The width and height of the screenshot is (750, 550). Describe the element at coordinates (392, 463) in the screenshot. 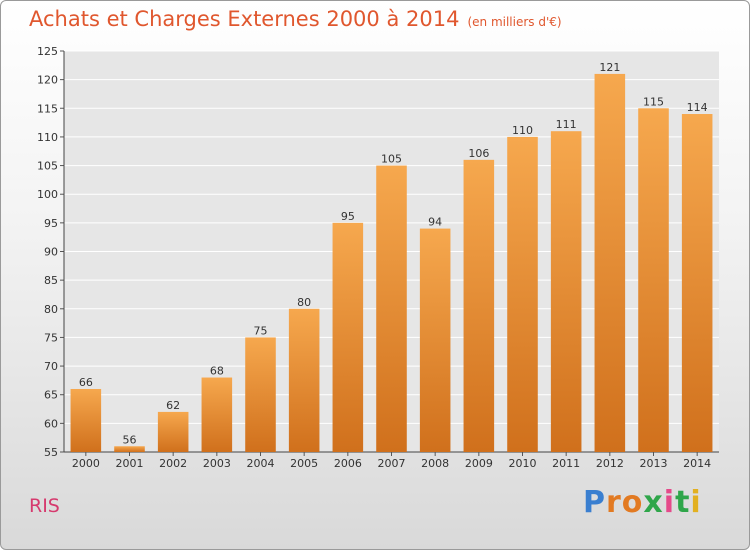

I see `x-tick-label: 2007` at that location.